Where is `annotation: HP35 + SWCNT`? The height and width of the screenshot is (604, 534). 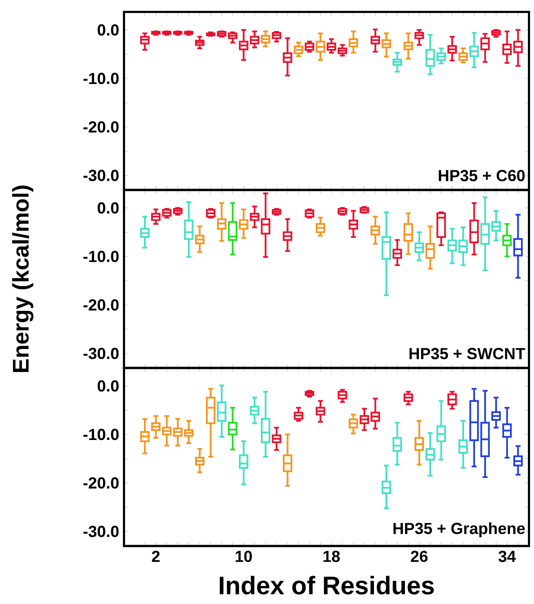
annotation: HP35 + SWCNT is located at coordinates (468, 354).